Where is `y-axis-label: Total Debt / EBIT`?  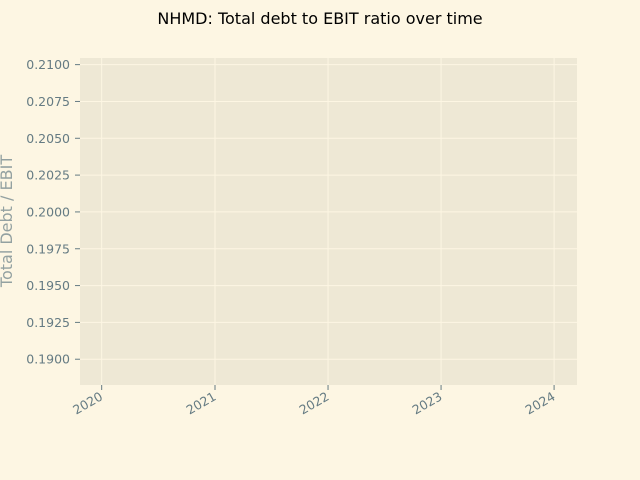
y-axis-label: Total Debt / EBIT is located at coordinates (8, 221).